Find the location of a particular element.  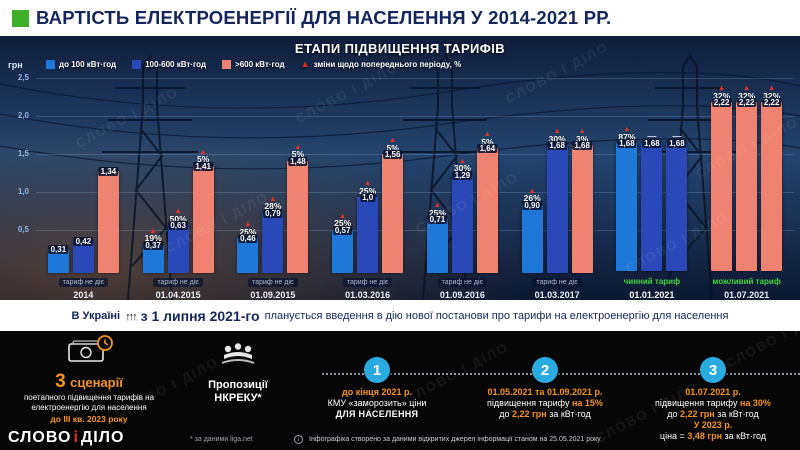

bar-column: ▲ 26% 0,90 is located at coordinates (532, 230).